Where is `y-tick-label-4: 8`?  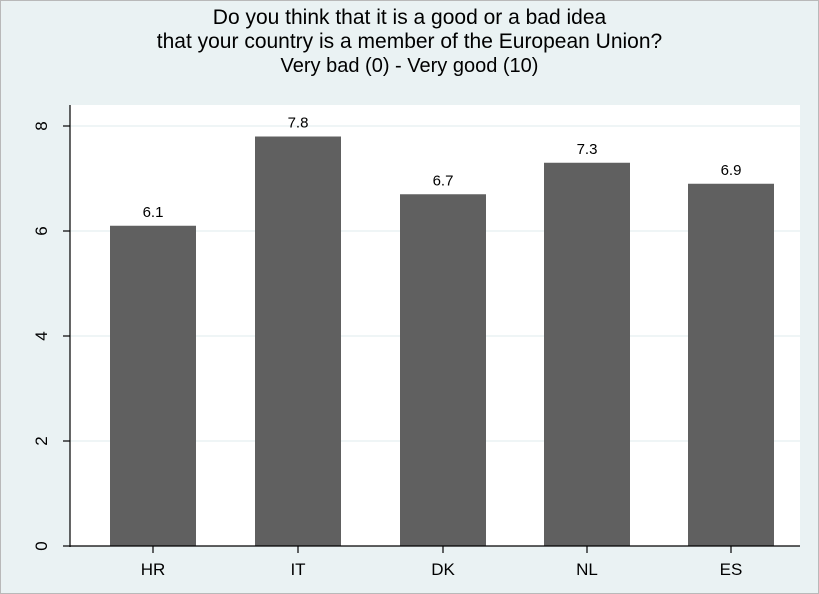
y-tick-label-4: 8 is located at coordinates (41, 125).